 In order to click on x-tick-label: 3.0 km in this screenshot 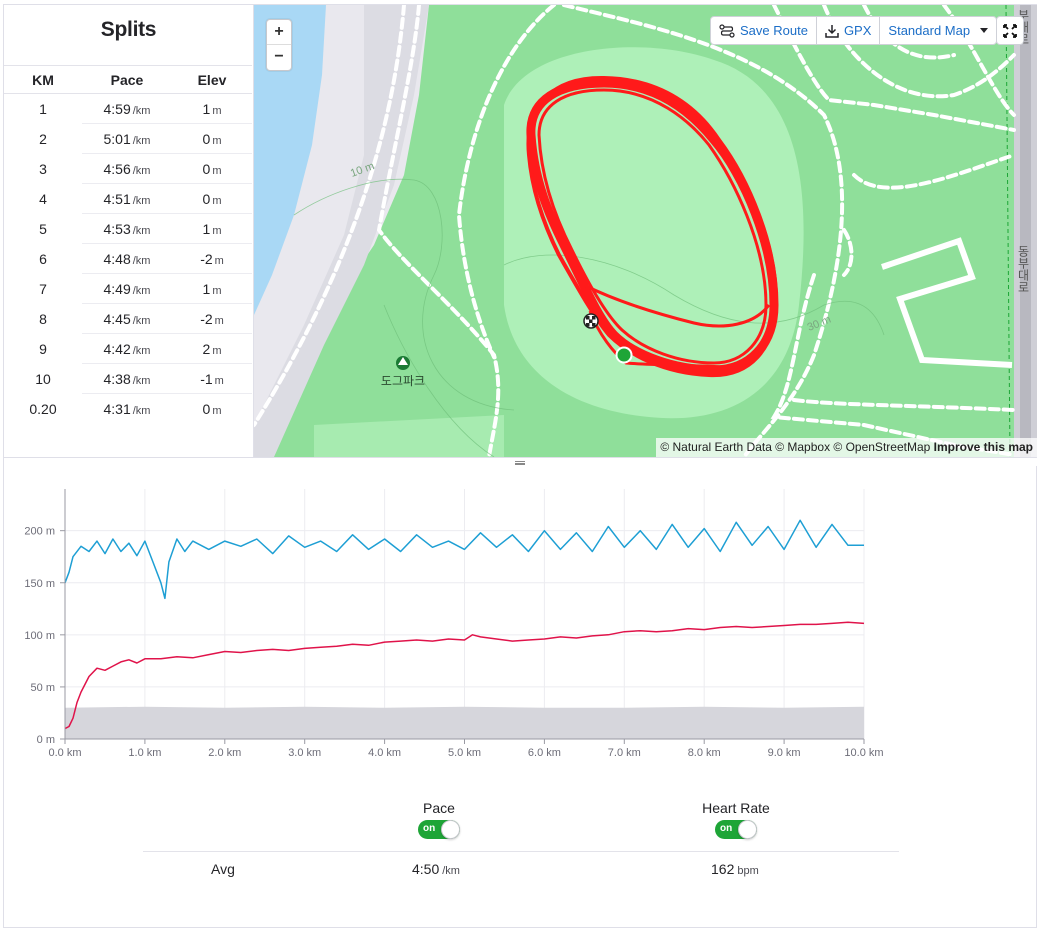, I will do `click(304, 753)`.